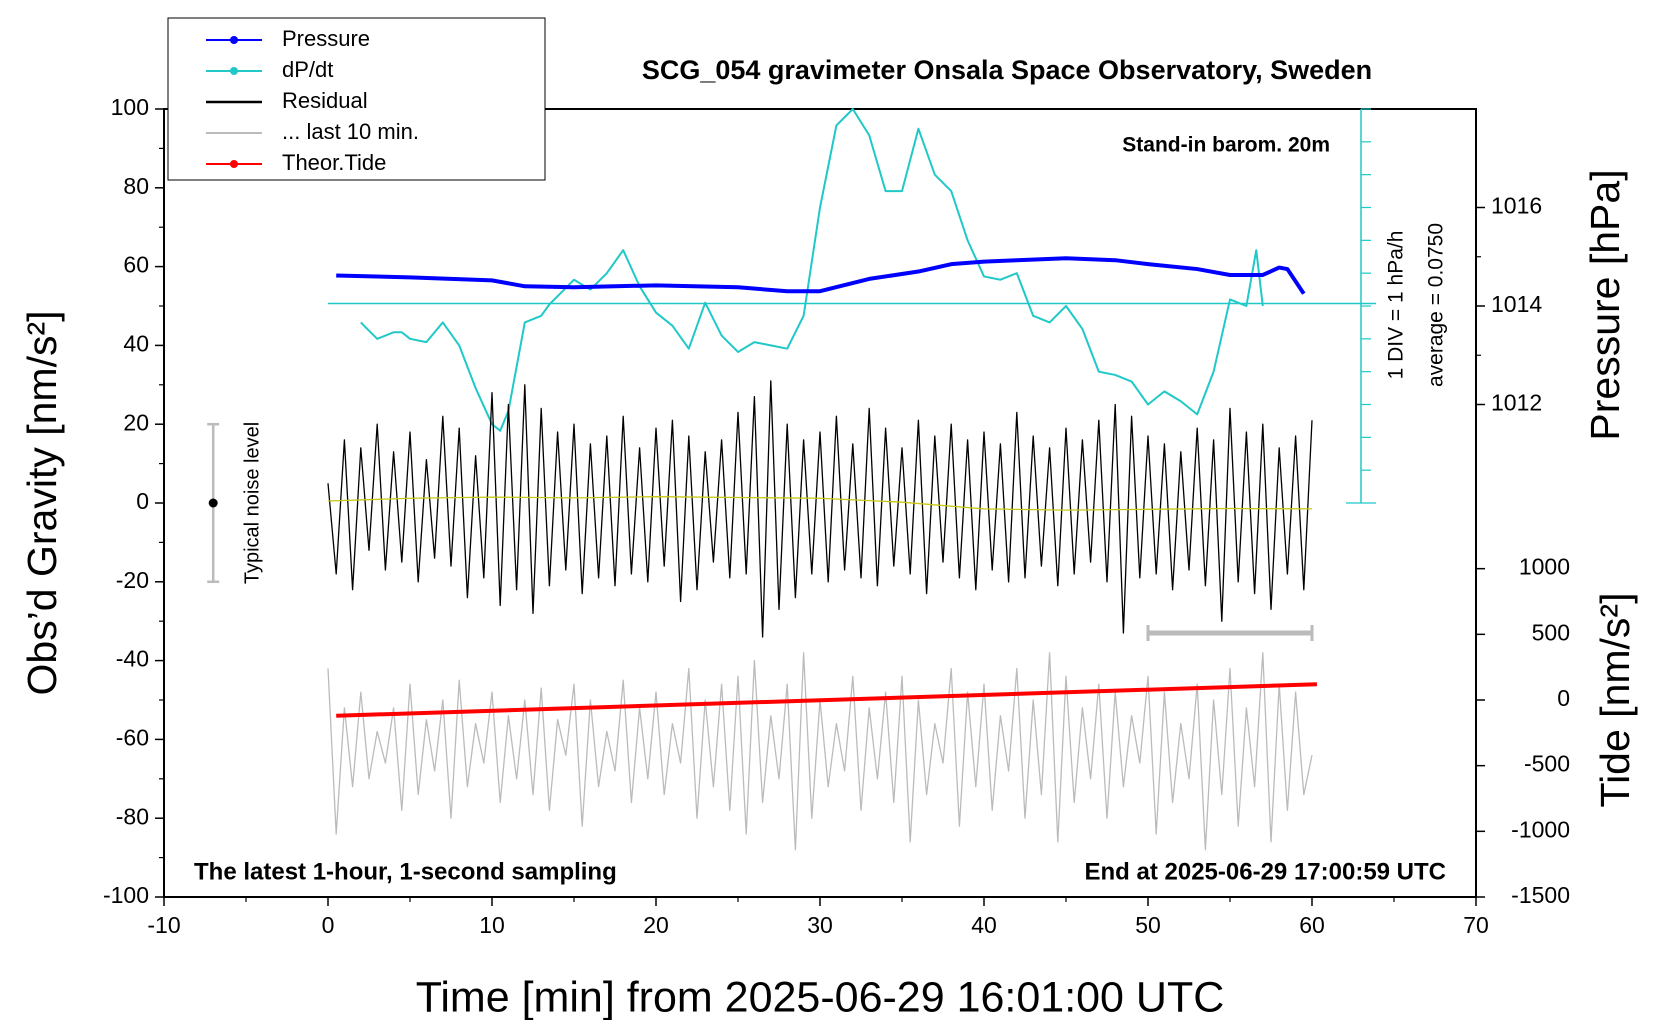 The image size is (1660, 1020). What do you see at coordinates (334, 162) in the screenshot?
I see `legend-label: Theor.Tide` at bounding box center [334, 162].